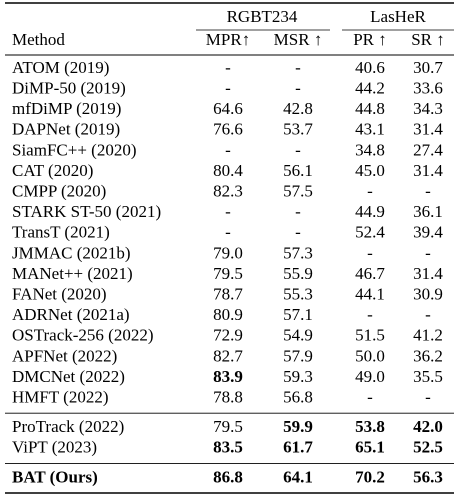  I want to click on cell: 44.2, so click(370, 88).